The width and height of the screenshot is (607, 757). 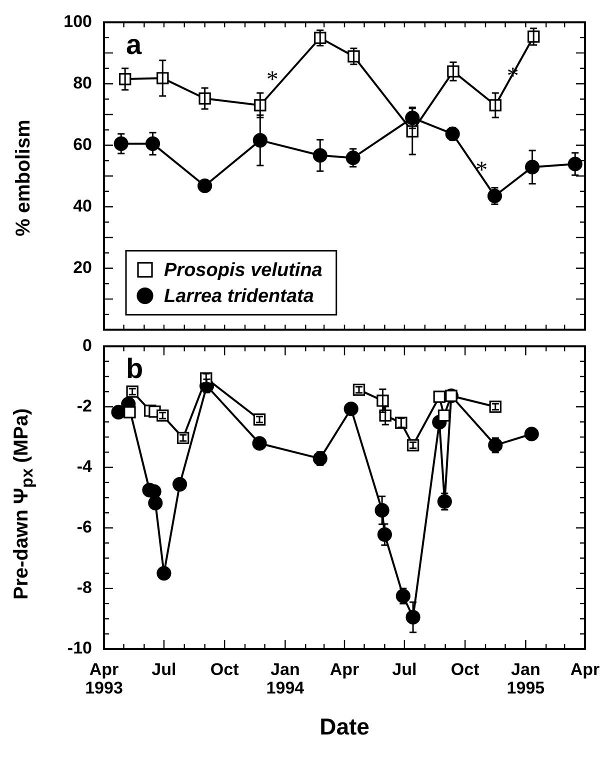 What do you see at coordinates (243, 271) in the screenshot?
I see `legend-label: Prosopis velutina` at bounding box center [243, 271].